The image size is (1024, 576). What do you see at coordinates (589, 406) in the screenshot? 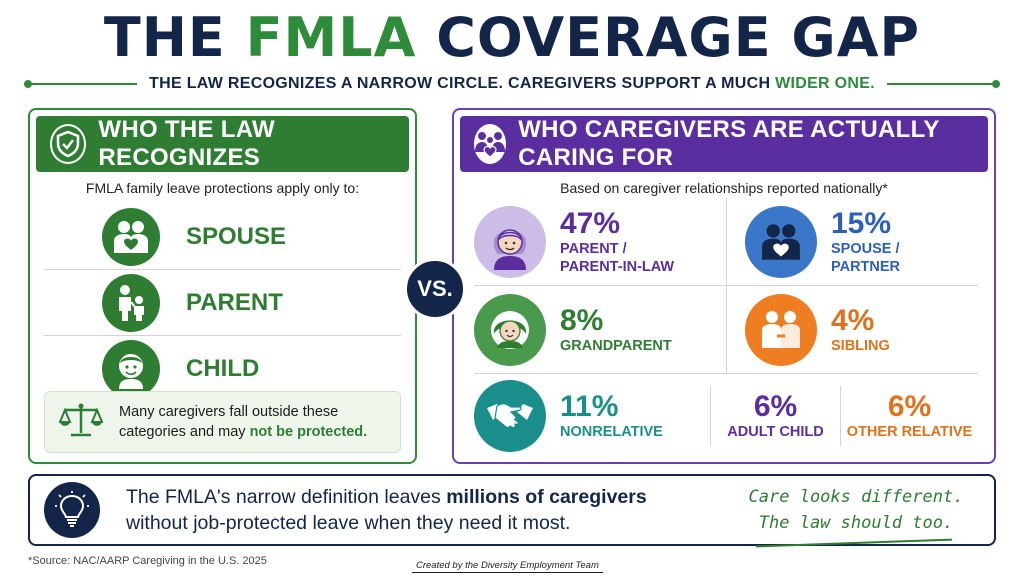
I see `stat-percent: 11%` at bounding box center [589, 406].